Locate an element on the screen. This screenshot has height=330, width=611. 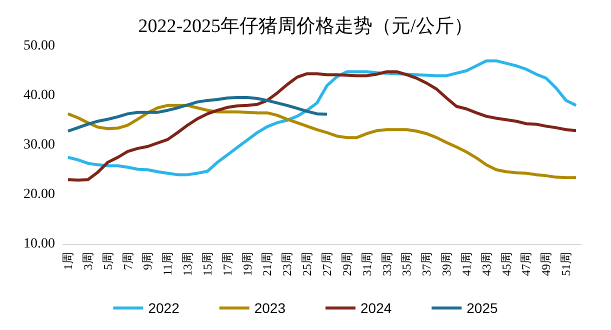
x-tick-label: 27周 is located at coordinates (327, 264).